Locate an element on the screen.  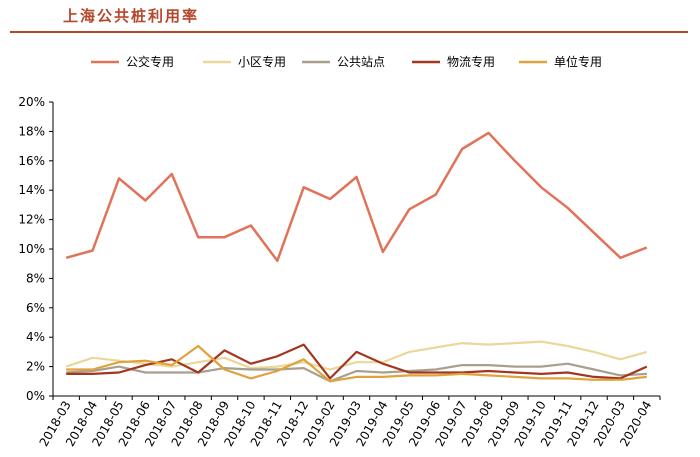
legend-label: 小区专用 is located at coordinates (262, 61).